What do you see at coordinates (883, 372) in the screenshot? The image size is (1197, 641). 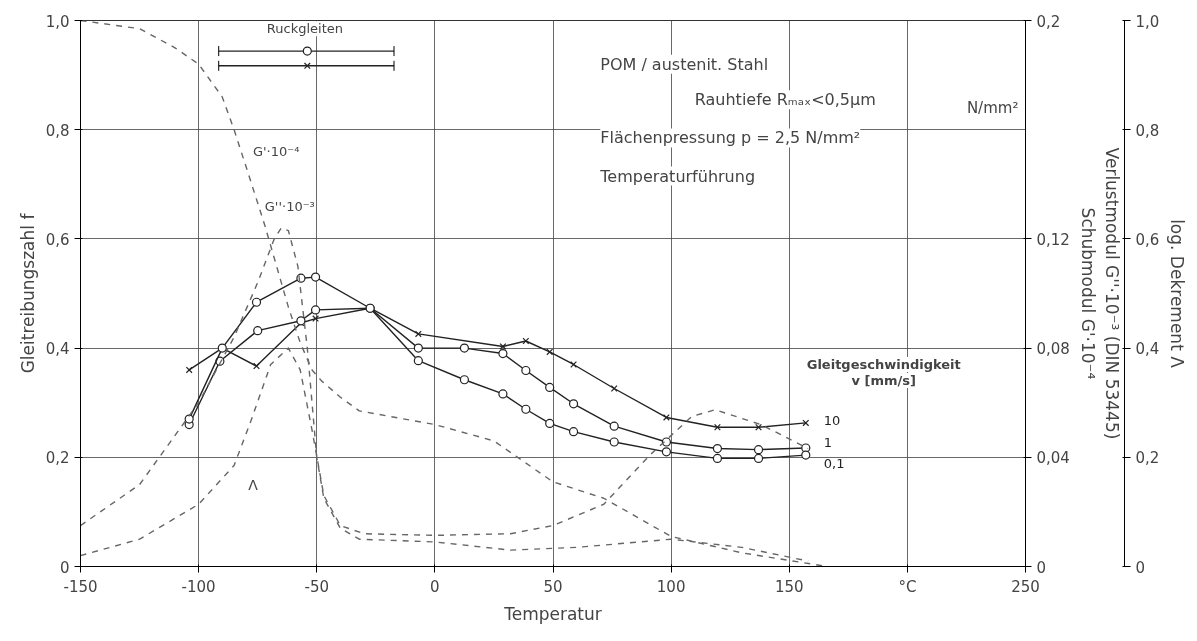 I see `legend-title: Gleitgeschwindigkeit v [mm/s]` at bounding box center [883, 372].